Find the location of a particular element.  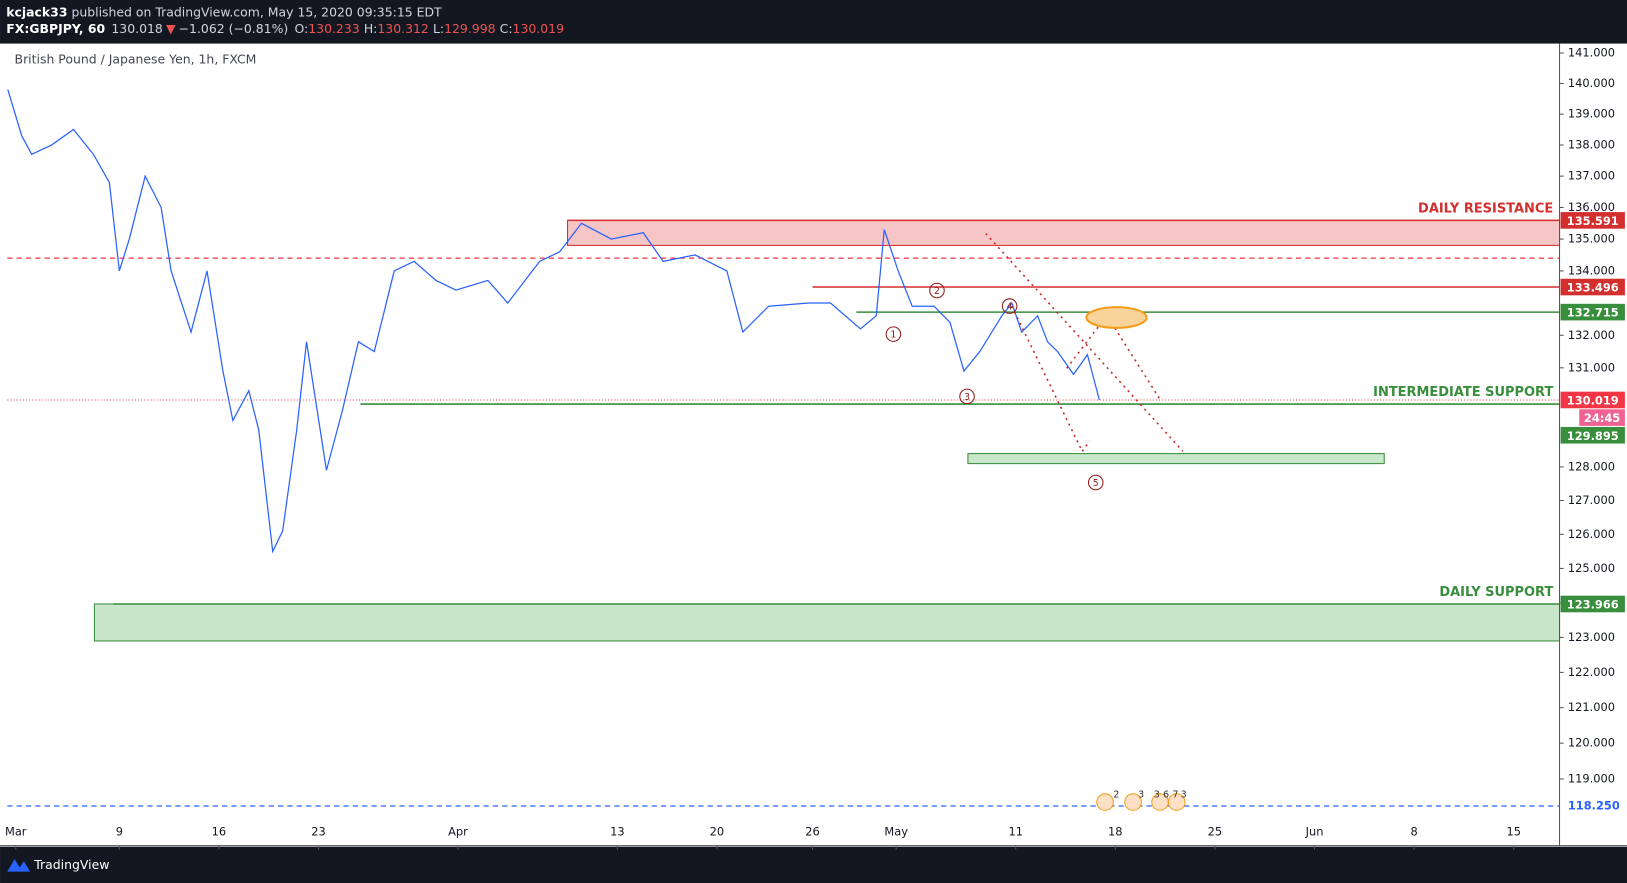

close: 130.019 is located at coordinates (539, 28).